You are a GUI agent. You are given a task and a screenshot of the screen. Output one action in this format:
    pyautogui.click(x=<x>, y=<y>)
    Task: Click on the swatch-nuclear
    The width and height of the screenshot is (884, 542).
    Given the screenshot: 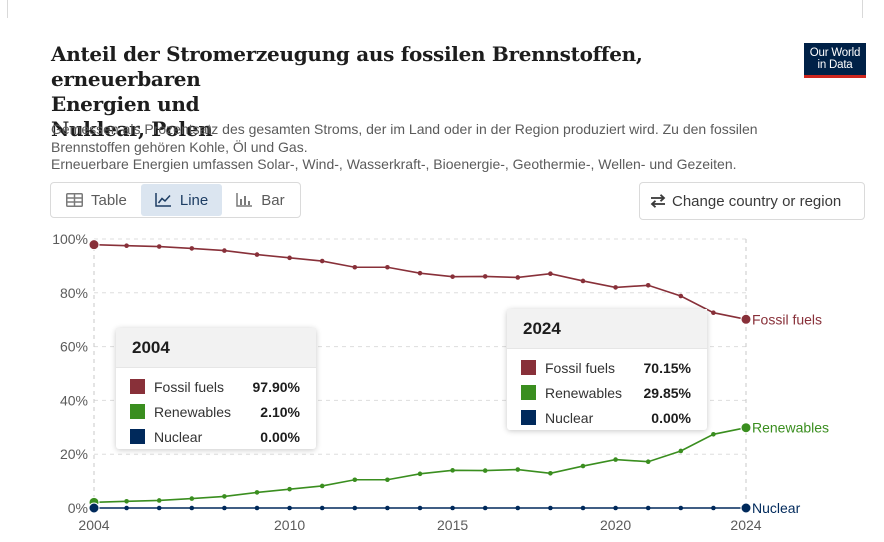 What is the action you would take?
    pyautogui.click(x=137, y=436)
    